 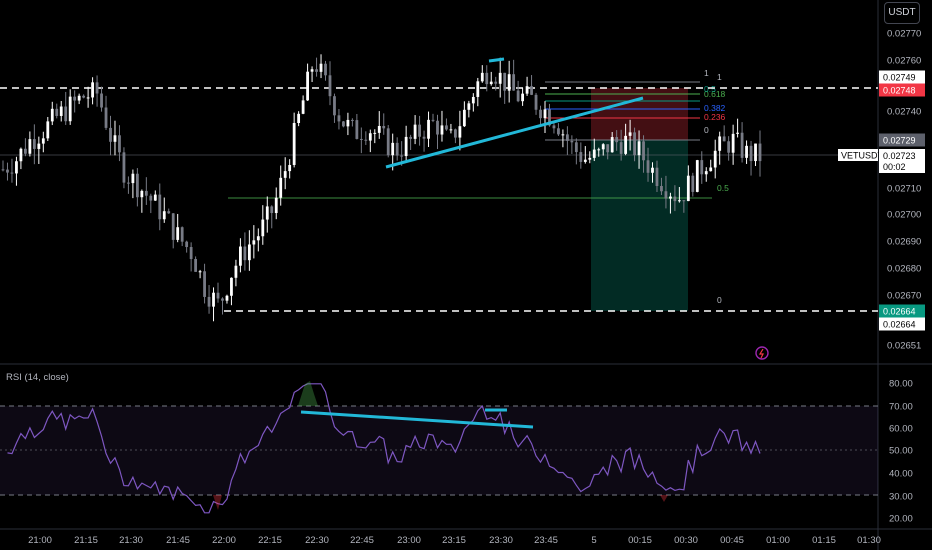 I want to click on time-tick: 23:30, so click(x=501, y=540).